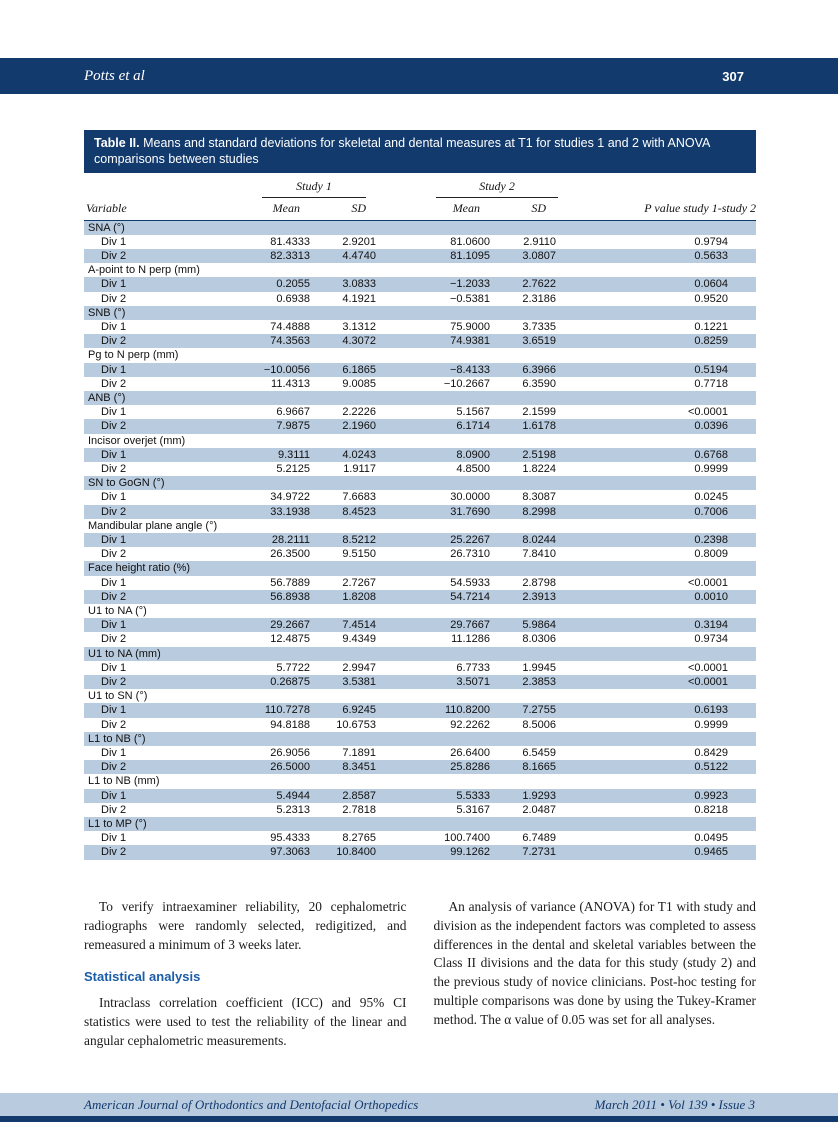 This screenshot has width=838, height=1122. What do you see at coordinates (168, 209) in the screenshot?
I see `col-header-variable: Variable` at bounding box center [168, 209].